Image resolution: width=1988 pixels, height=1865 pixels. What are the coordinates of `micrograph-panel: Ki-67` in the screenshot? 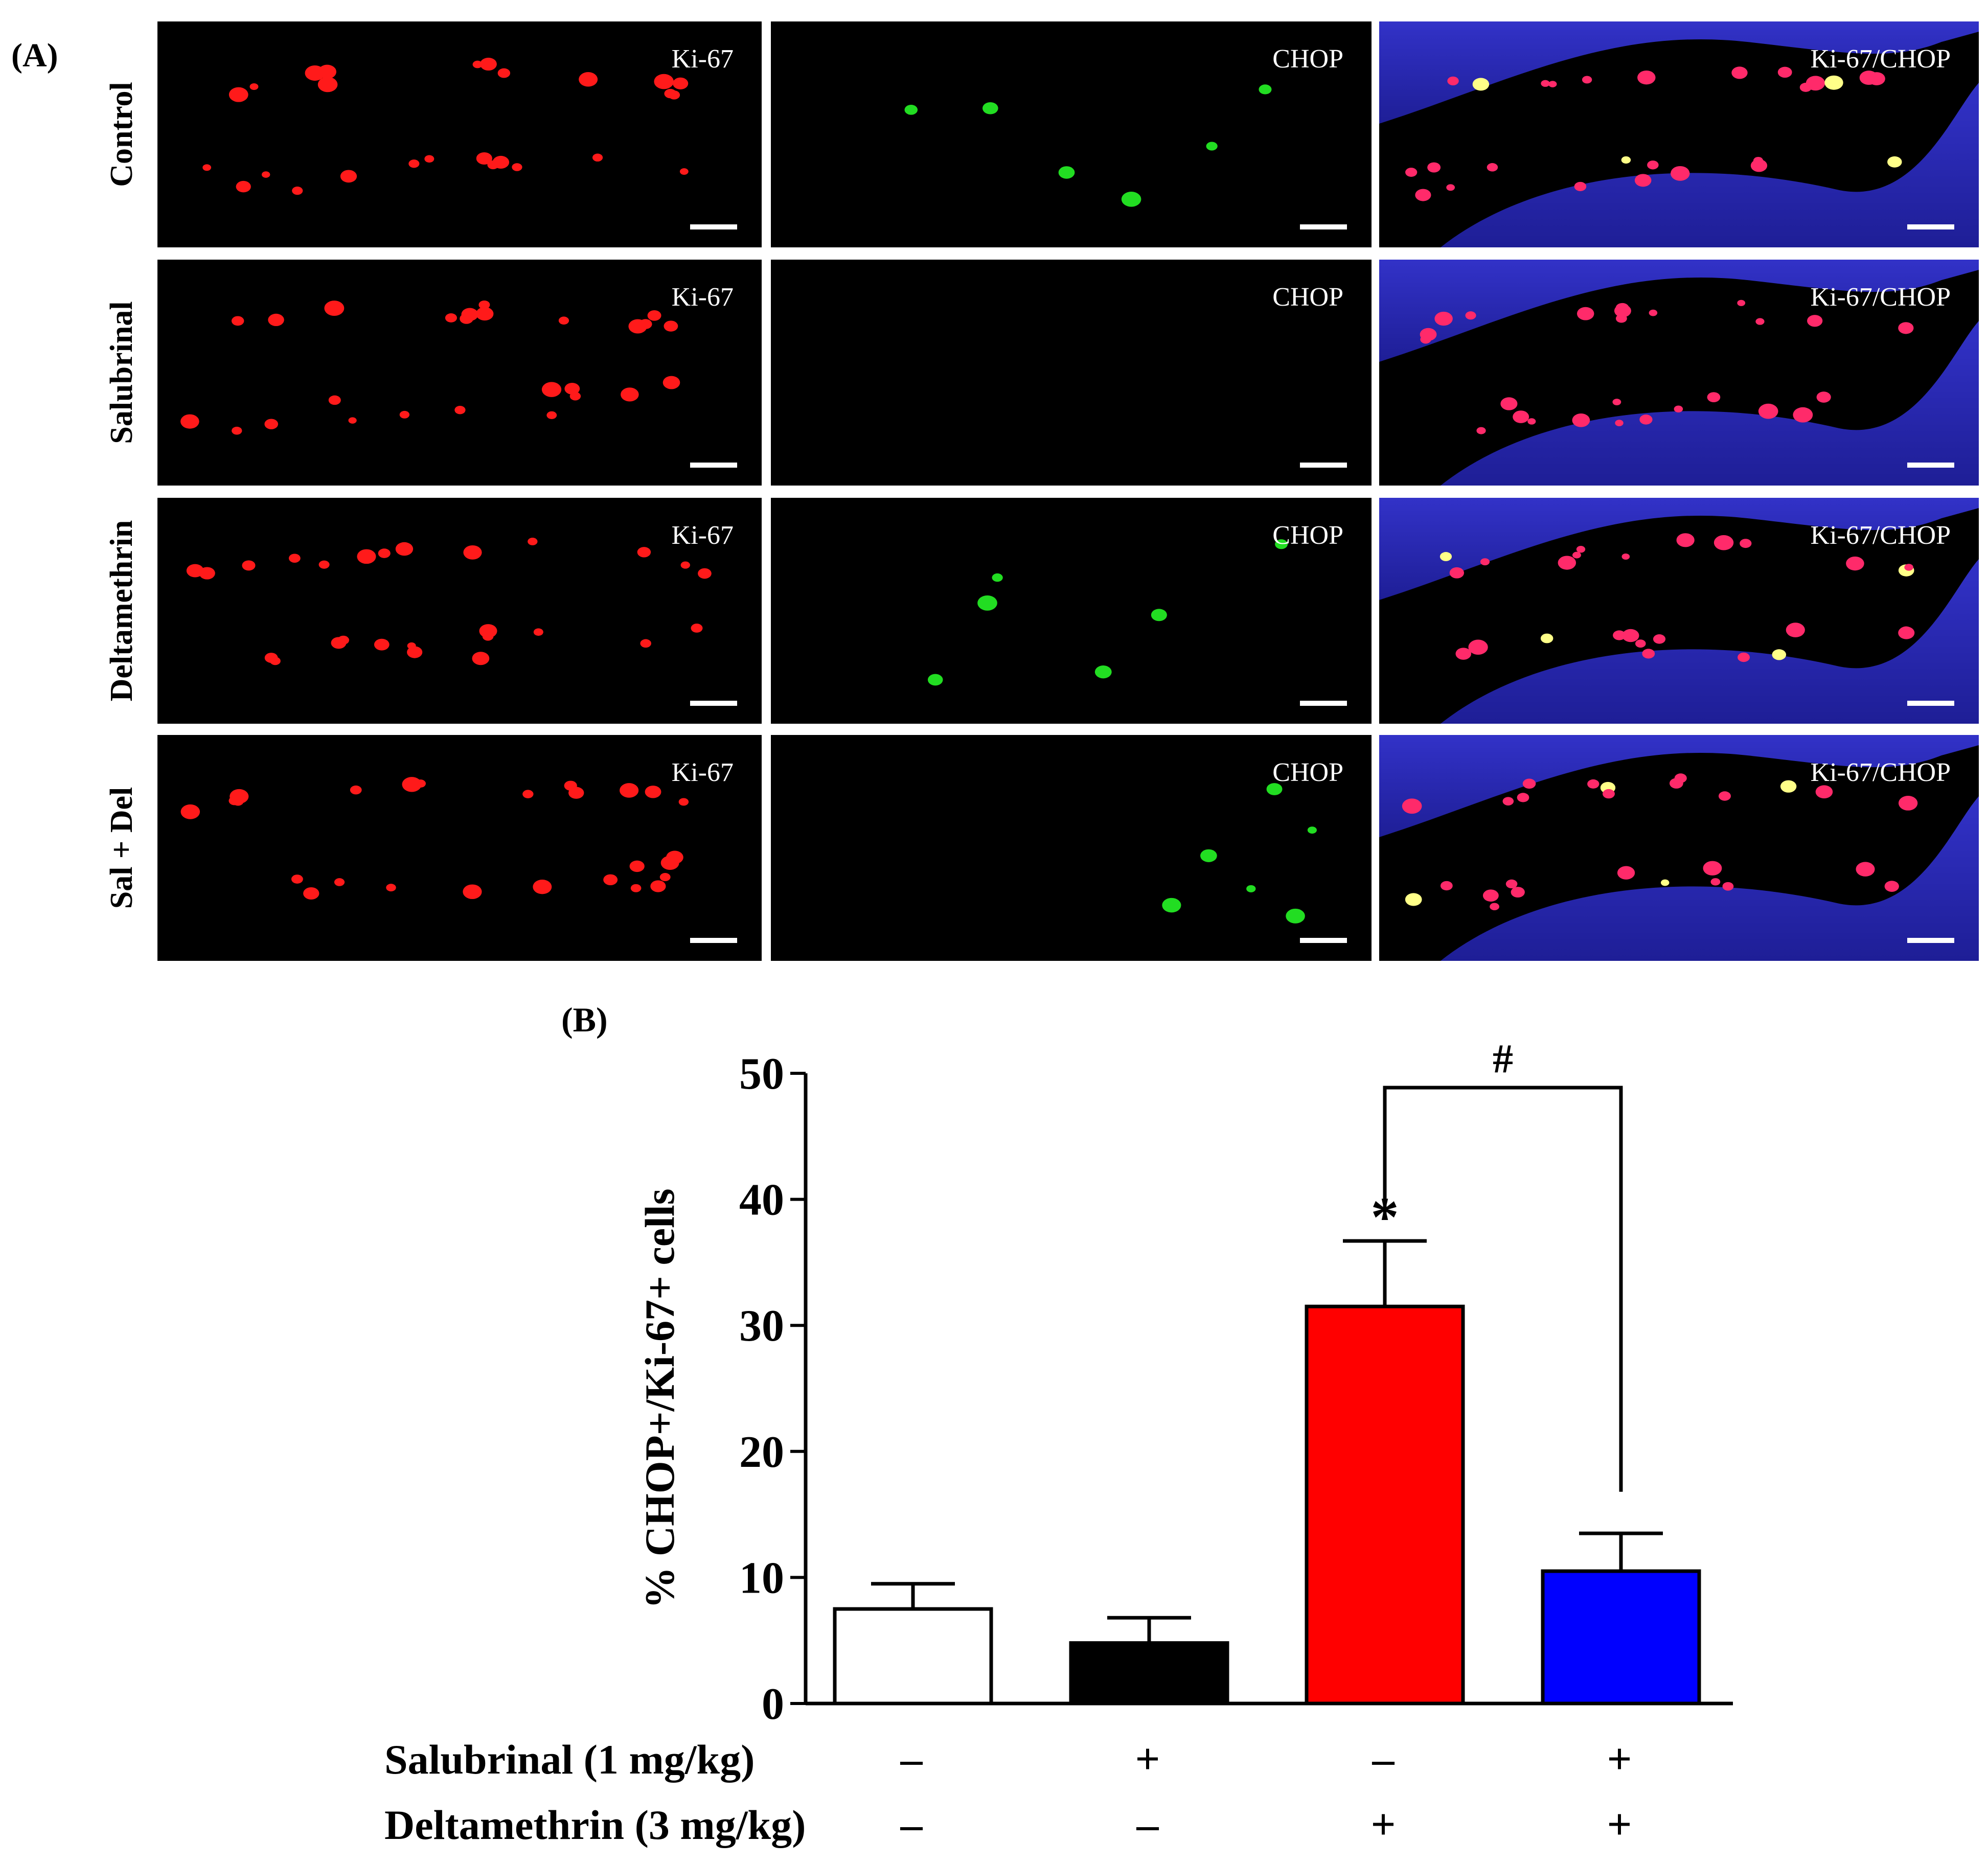 It's located at (459, 373).